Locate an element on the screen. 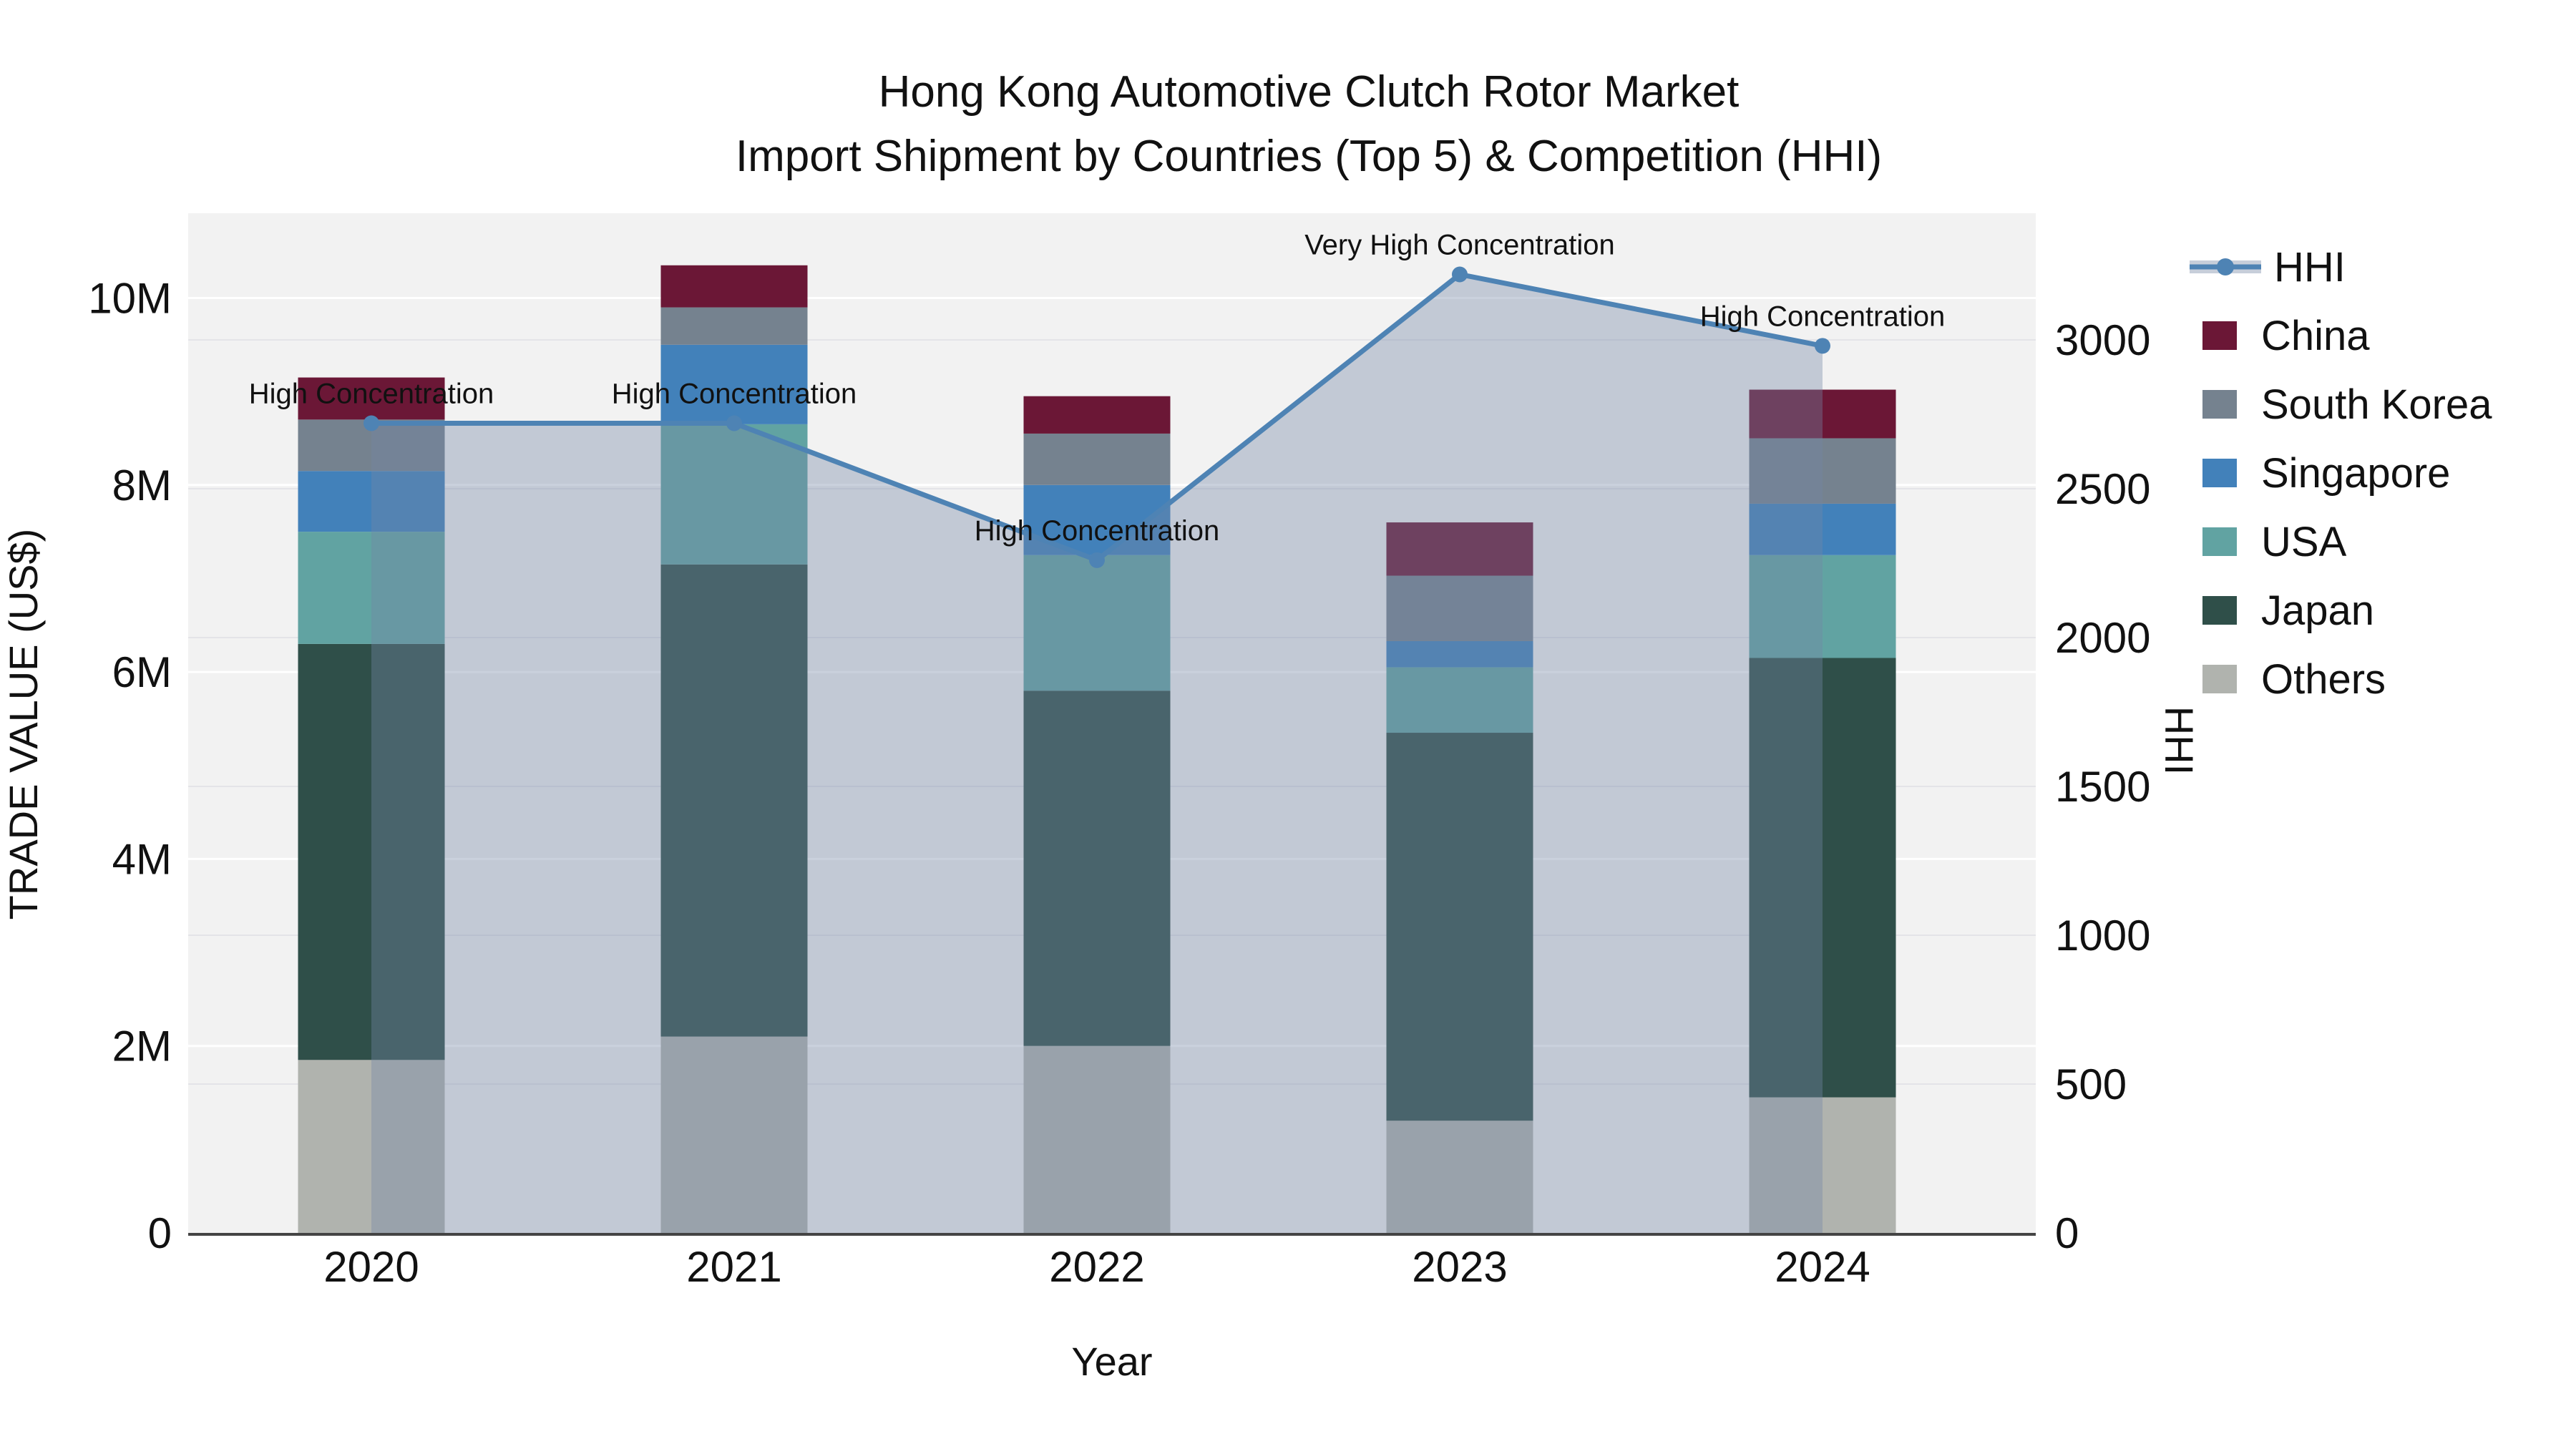 The height and width of the screenshot is (1449, 2576). hhi-marker-2023 is located at coordinates (1460, 274).